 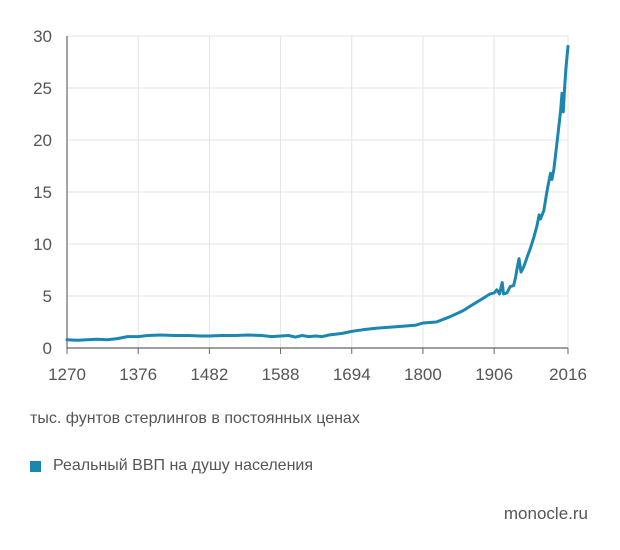 What do you see at coordinates (47, 348) in the screenshot?
I see `y-tick-label: 0` at bounding box center [47, 348].